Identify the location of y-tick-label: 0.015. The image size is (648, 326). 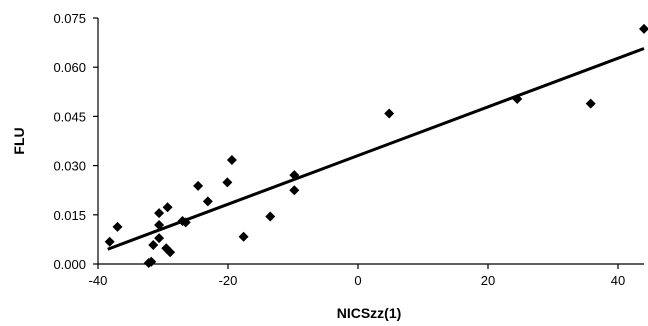
(69, 215).